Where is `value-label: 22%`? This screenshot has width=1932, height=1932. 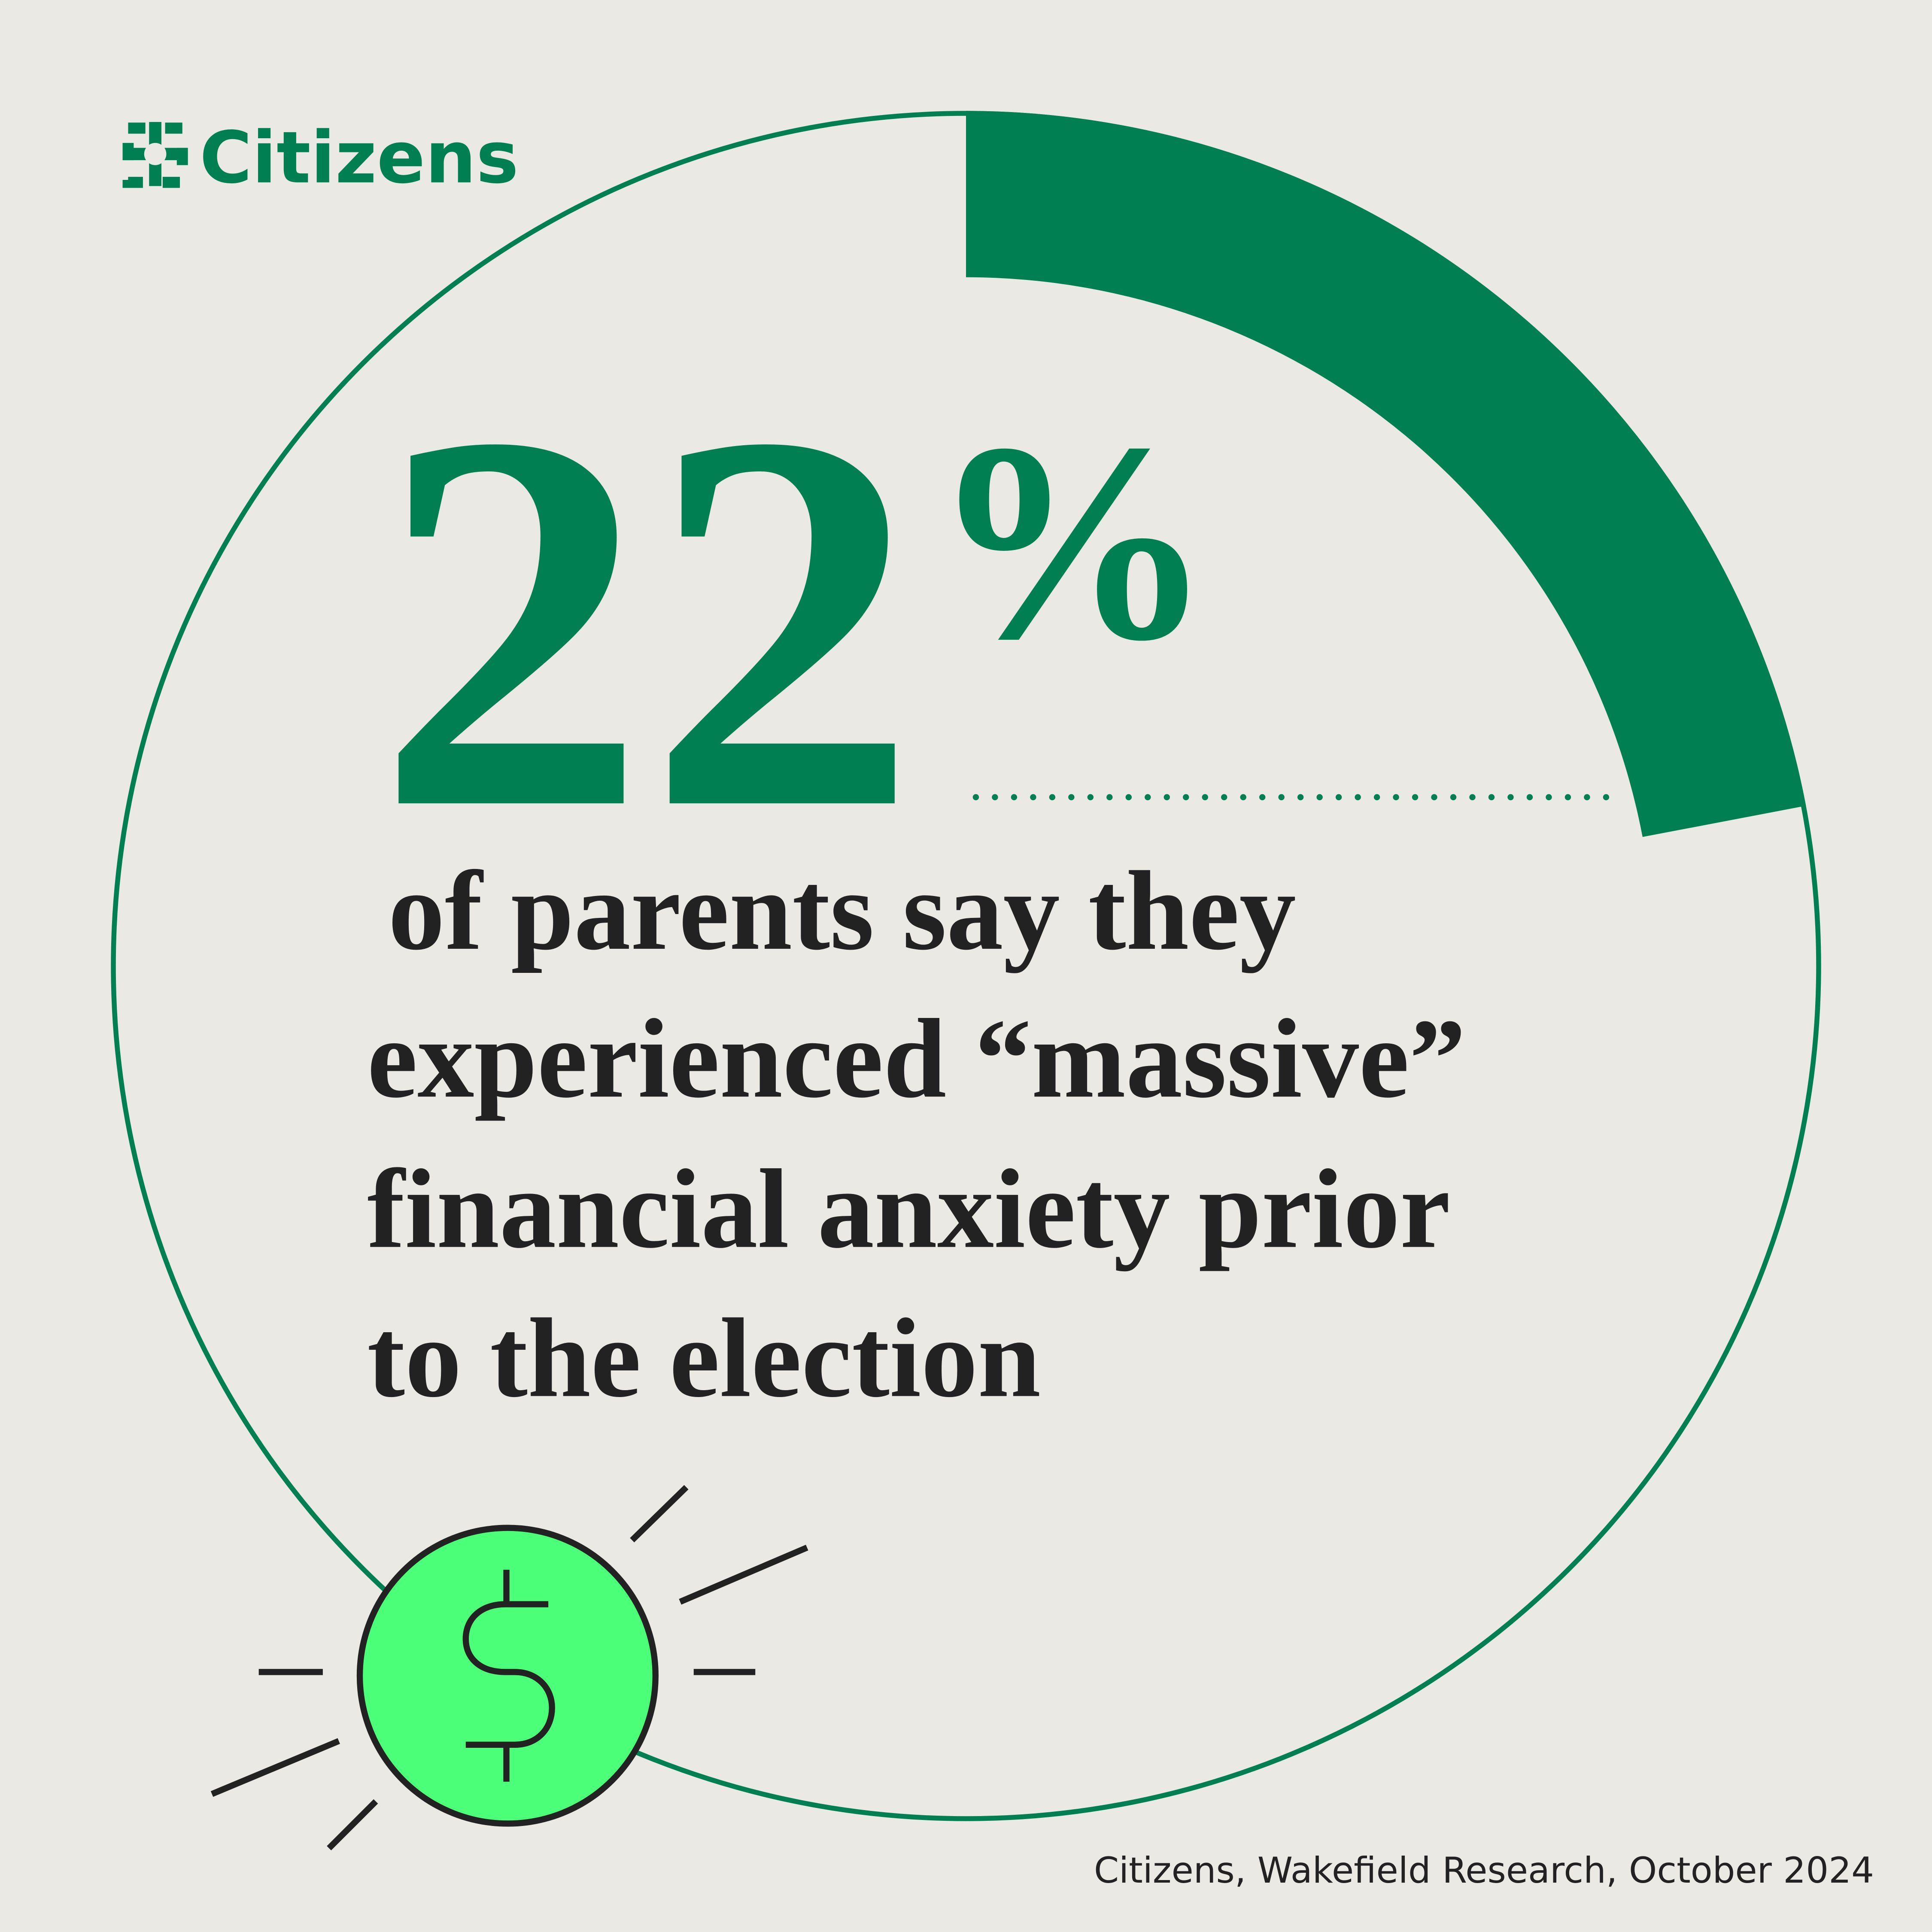
value-label: 22% is located at coordinates (795, 621).